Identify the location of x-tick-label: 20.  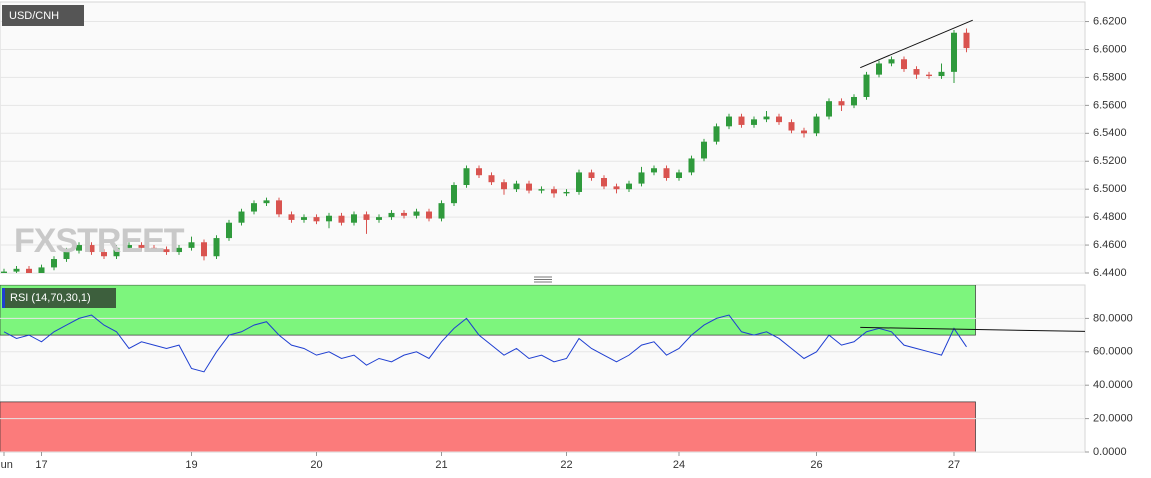
(316, 465).